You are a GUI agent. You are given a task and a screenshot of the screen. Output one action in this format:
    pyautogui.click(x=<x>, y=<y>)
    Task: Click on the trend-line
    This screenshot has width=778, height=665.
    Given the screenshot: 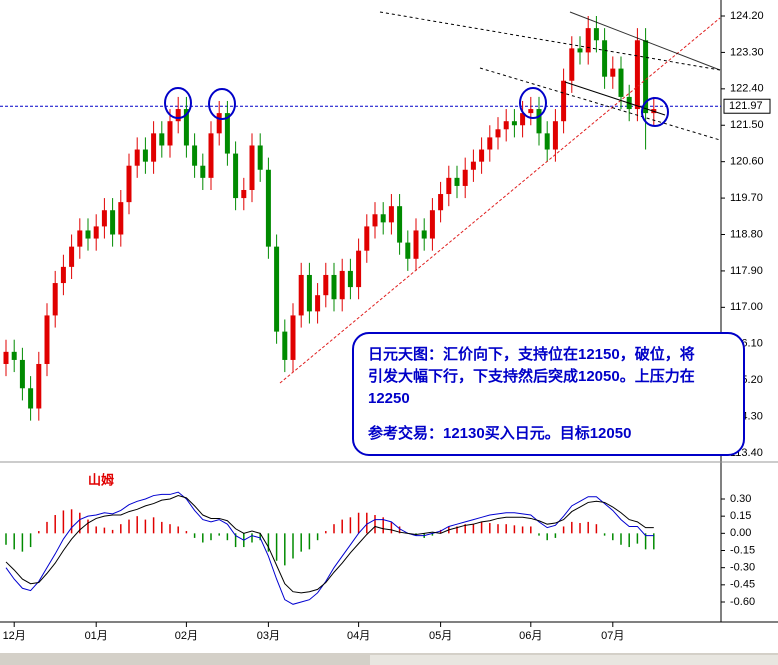 What is the action you would take?
    pyautogui.click(x=645, y=41)
    